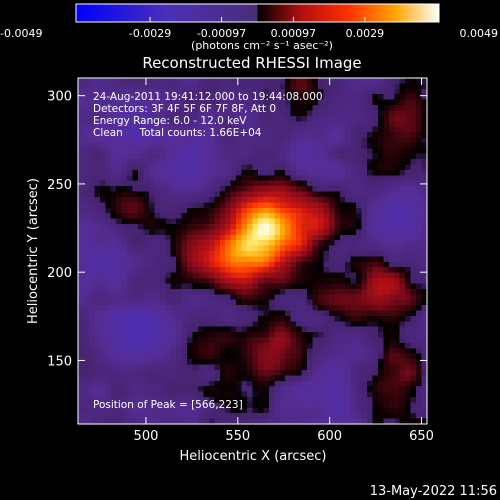 Image resolution: width=500 pixels, height=500 pixels. I want to click on y-tick-label: 250, so click(59, 185).